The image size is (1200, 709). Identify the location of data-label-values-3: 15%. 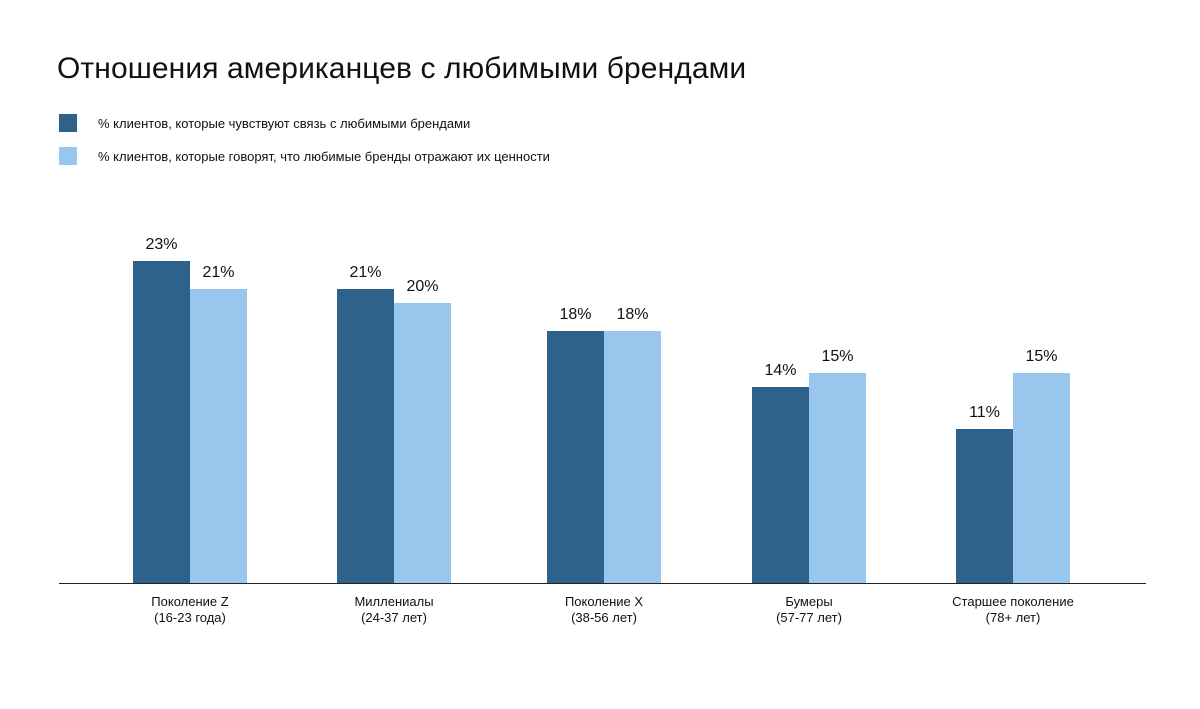
(837, 356).